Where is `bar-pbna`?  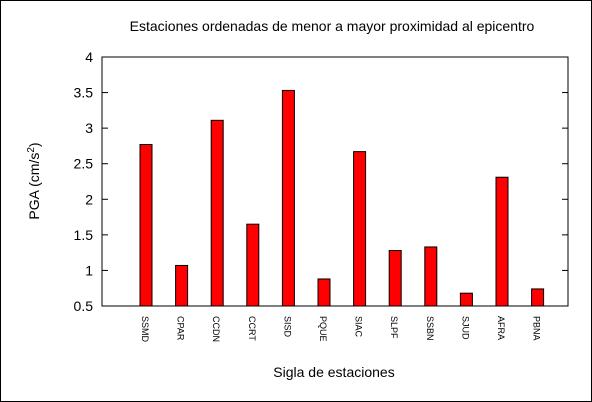 bar-pbna is located at coordinates (538, 297).